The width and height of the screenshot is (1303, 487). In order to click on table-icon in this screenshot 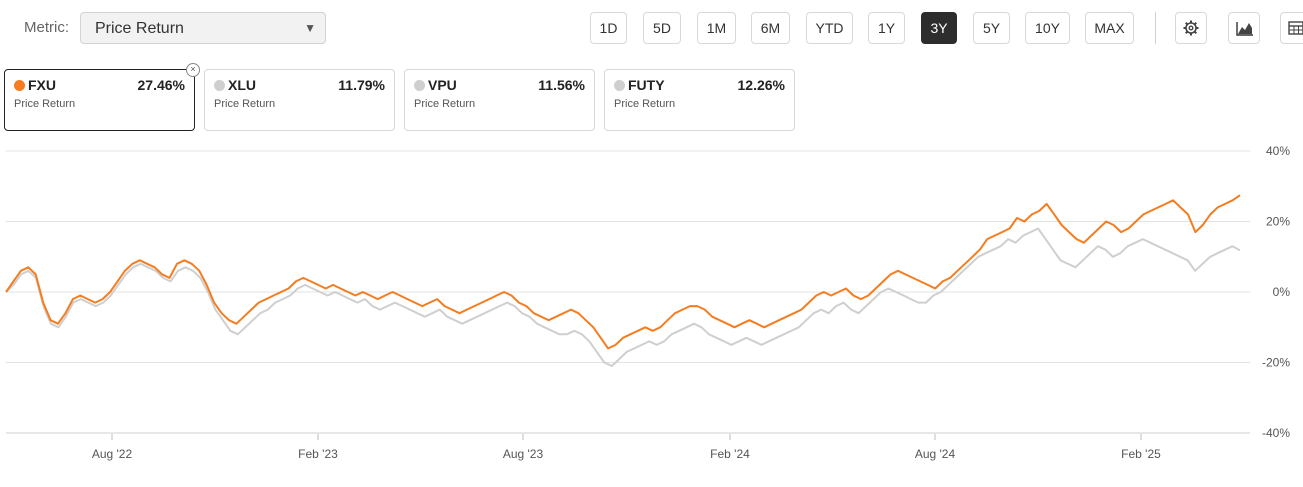, I will do `click(1295, 28)`.